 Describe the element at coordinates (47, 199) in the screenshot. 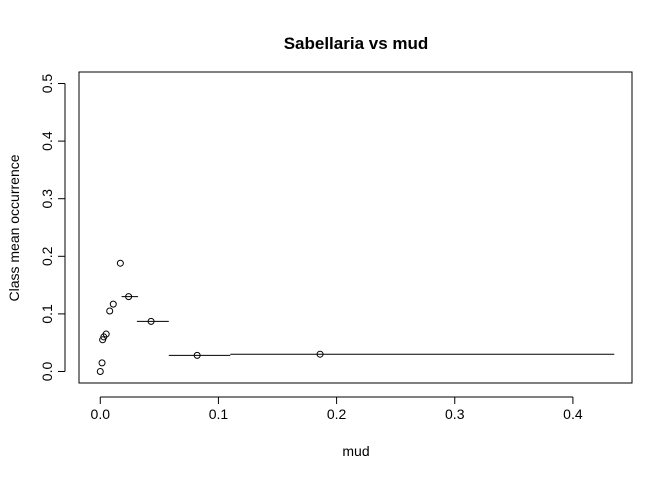

I see `y-tick-label: 0.3` at that location.